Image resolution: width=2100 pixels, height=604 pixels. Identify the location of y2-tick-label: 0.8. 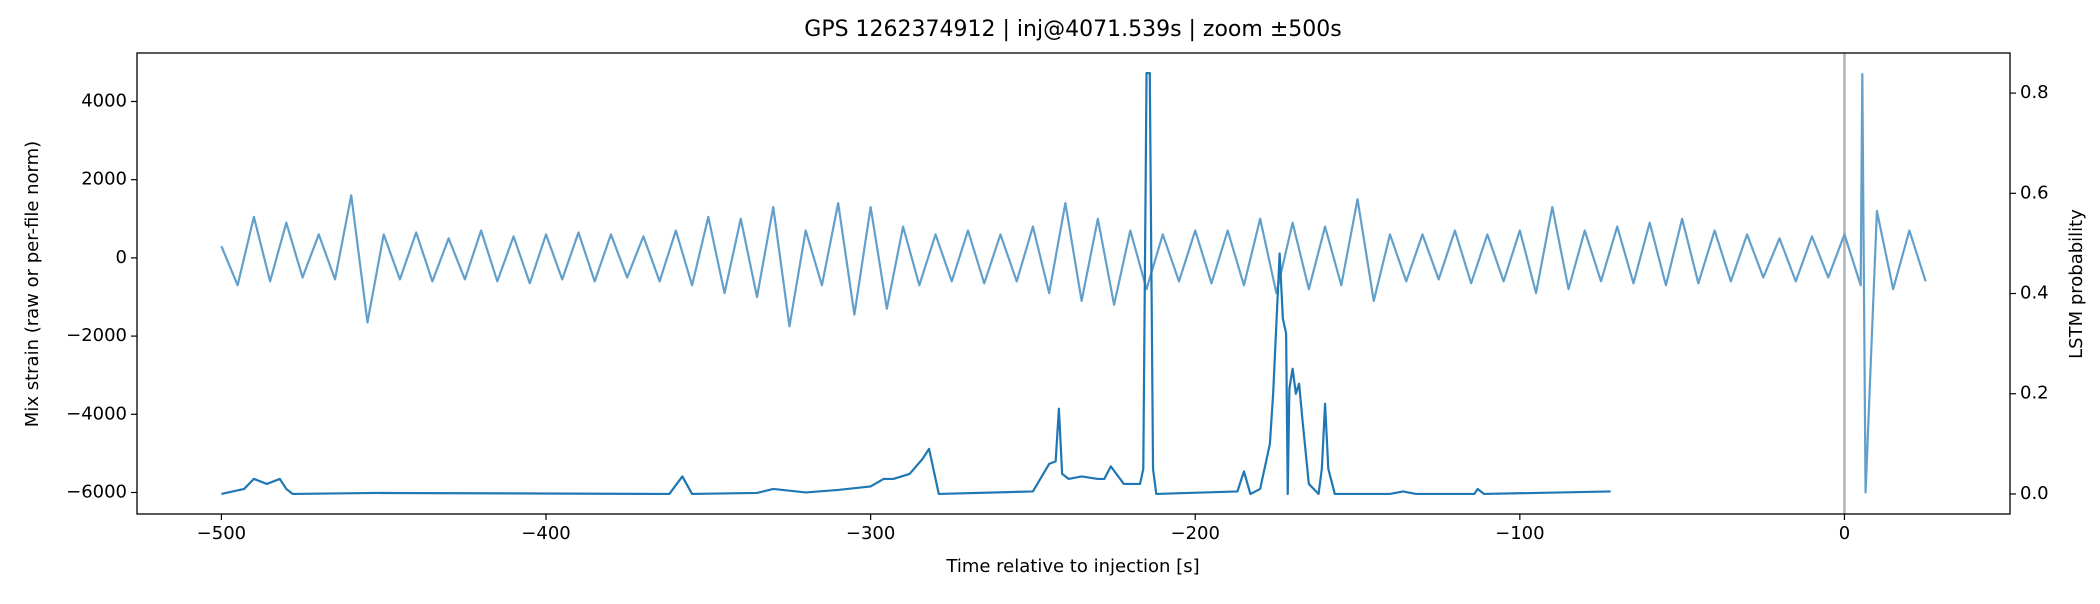
(2034, 92).